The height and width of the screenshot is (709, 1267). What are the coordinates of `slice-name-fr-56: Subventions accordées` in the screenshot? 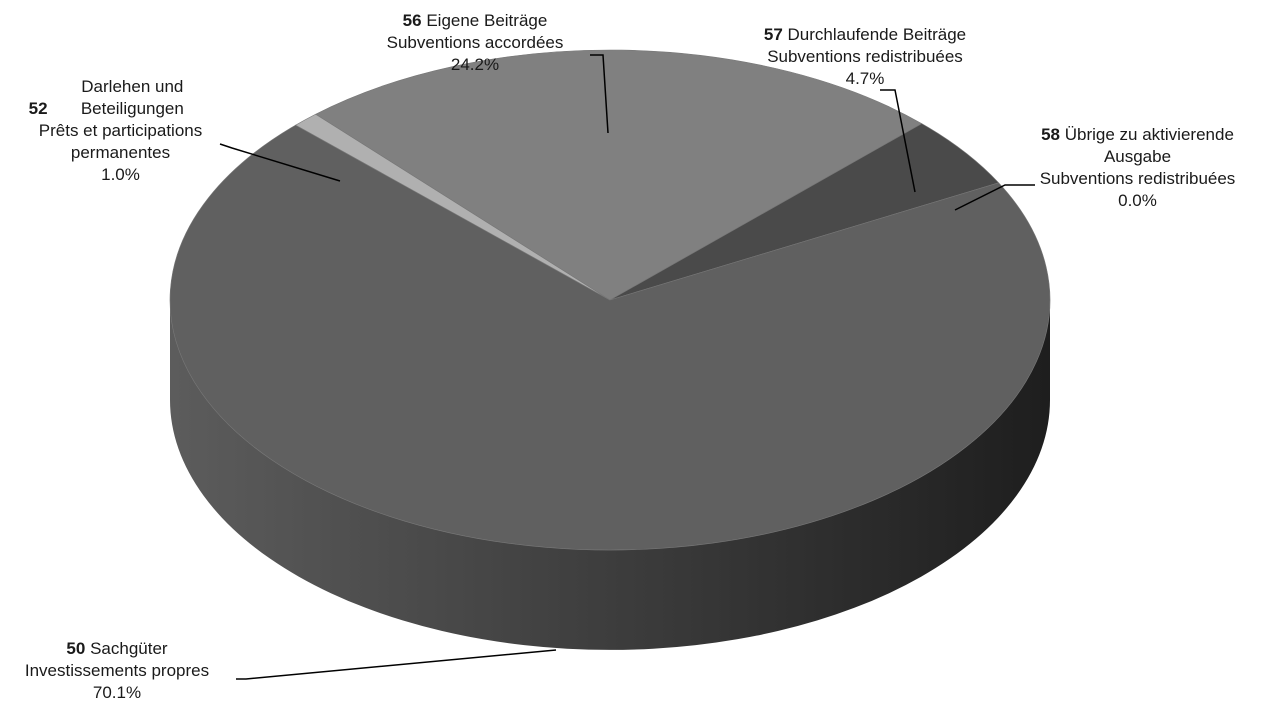 It's located at (475, 42).